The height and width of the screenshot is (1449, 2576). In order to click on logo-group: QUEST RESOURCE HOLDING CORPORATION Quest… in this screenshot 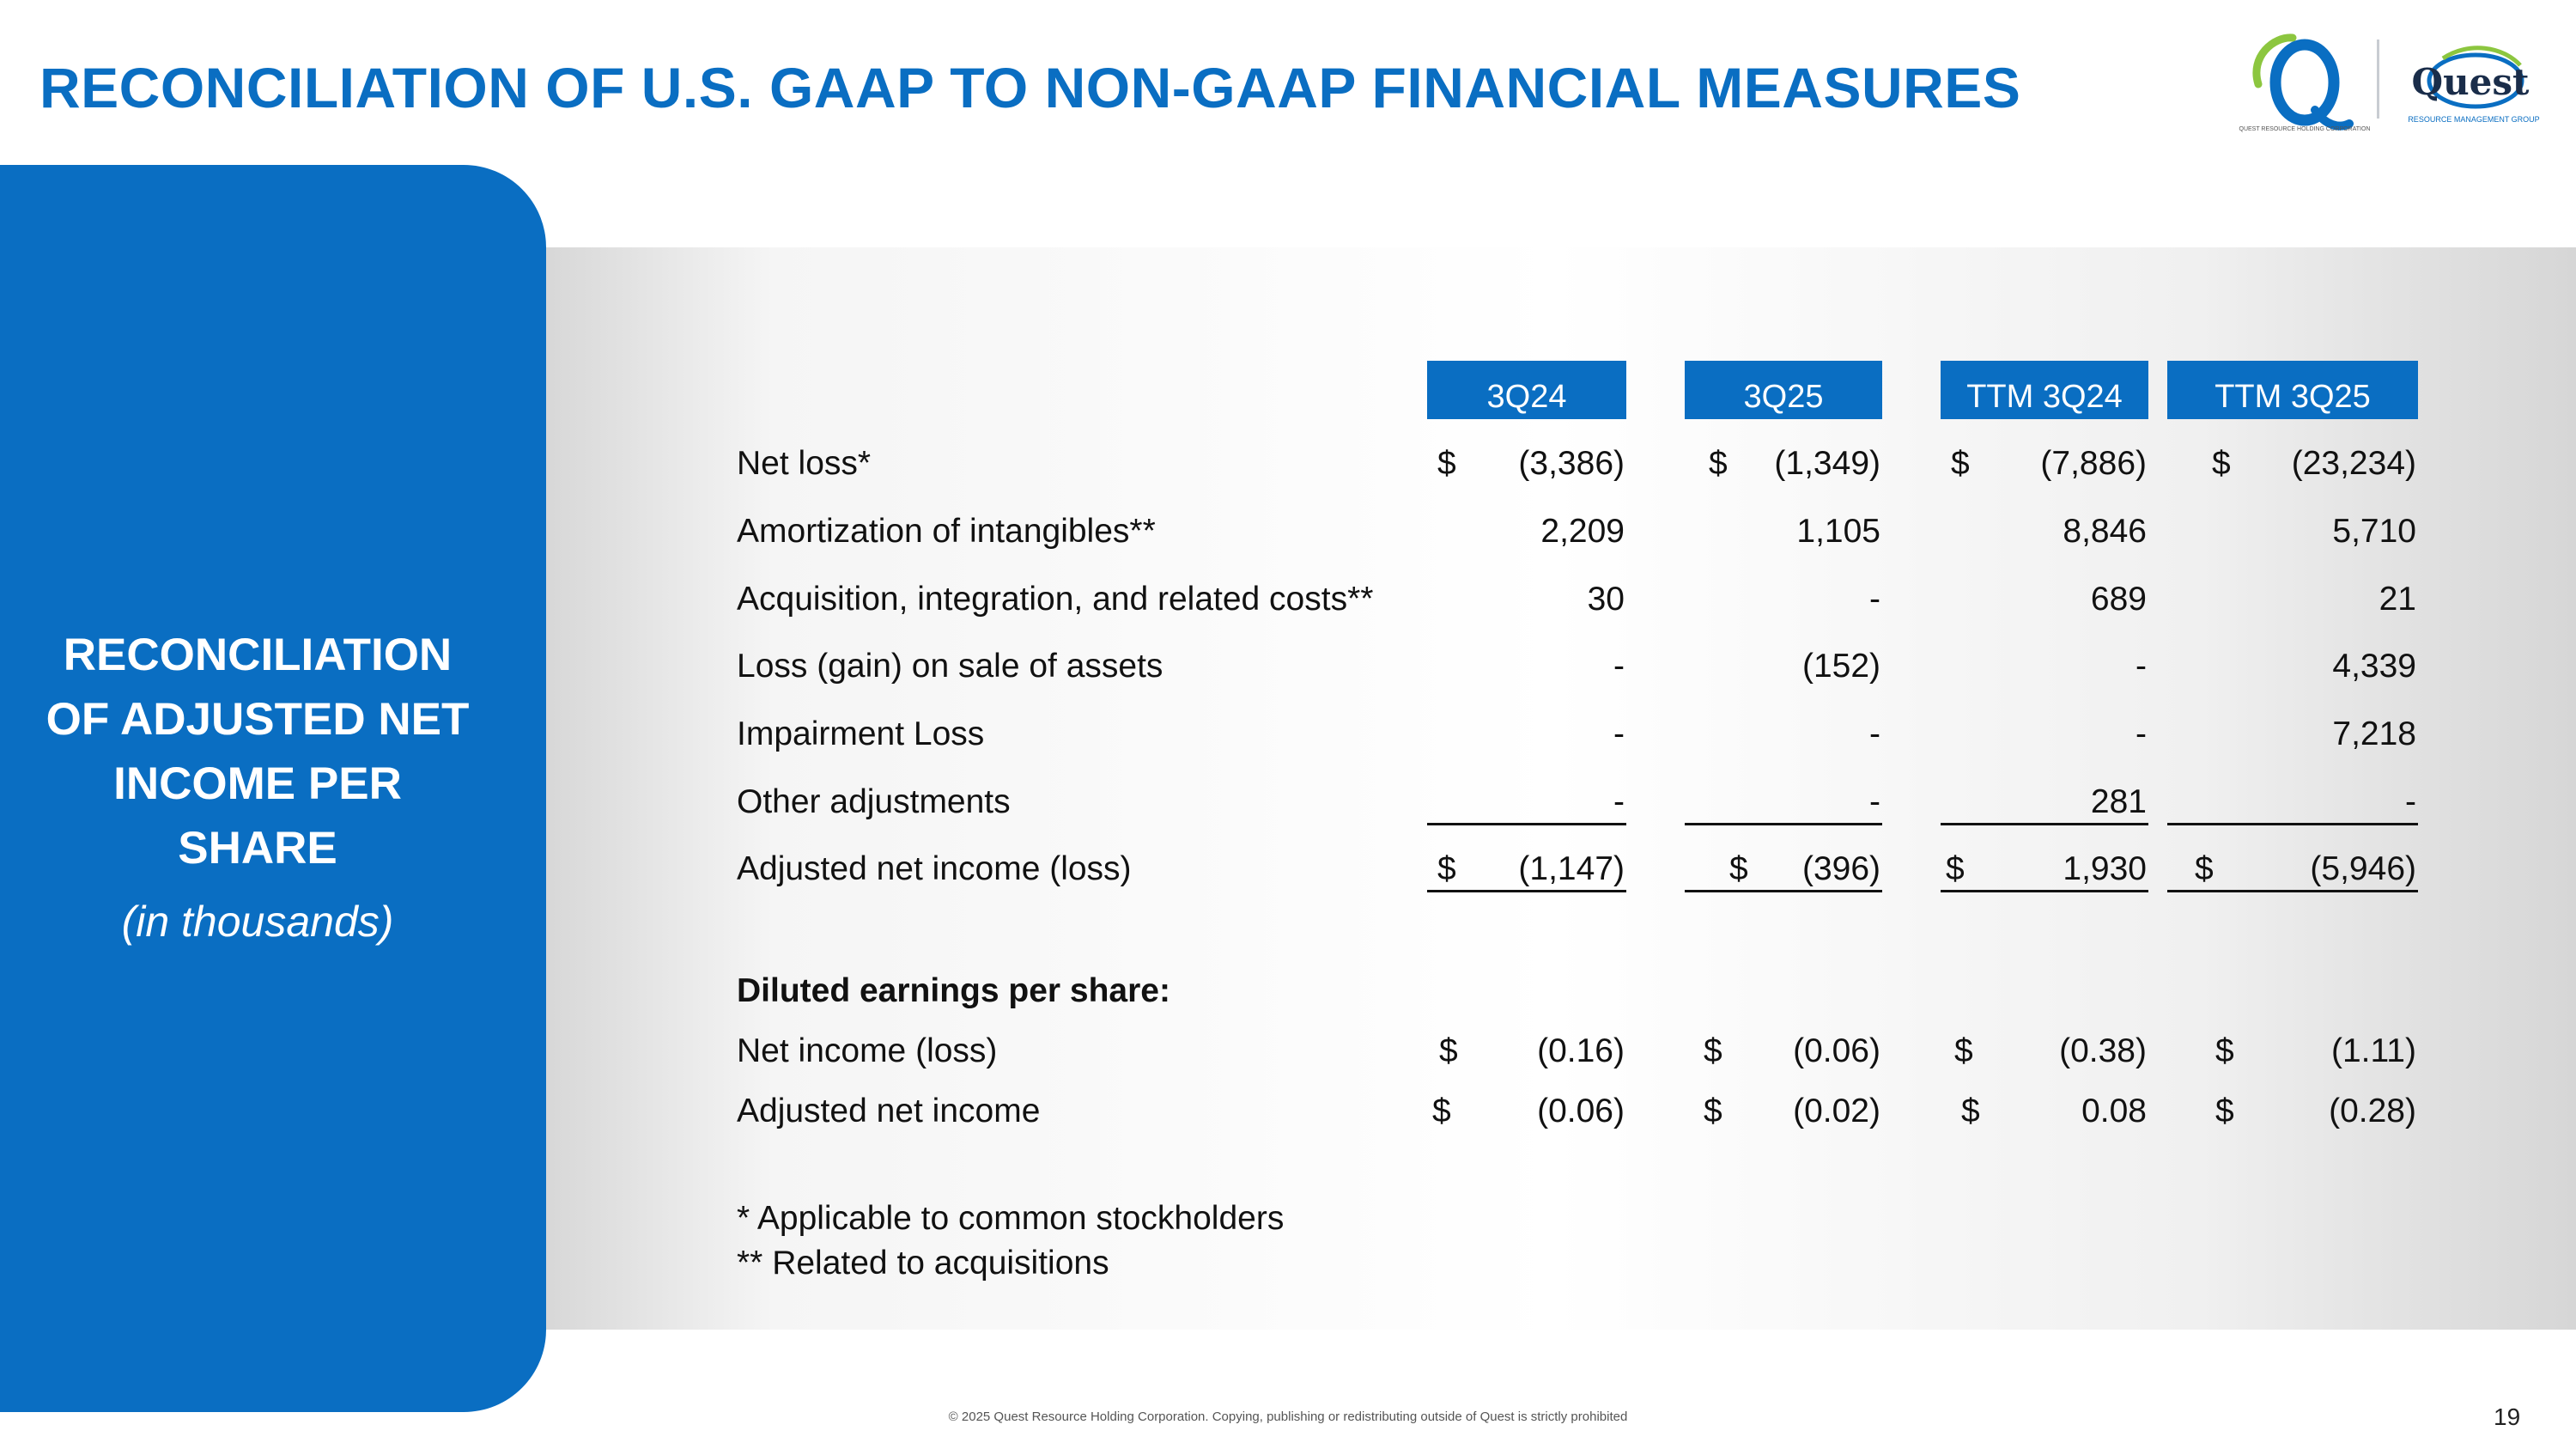, I will do `click(2391, 80)`.